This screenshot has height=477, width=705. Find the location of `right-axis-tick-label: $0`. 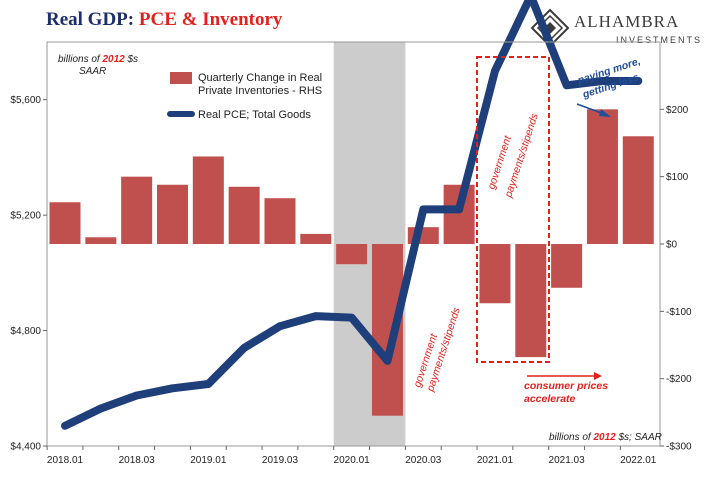

right-axis-tick-label: $0 is located at coordinates (672, 245).